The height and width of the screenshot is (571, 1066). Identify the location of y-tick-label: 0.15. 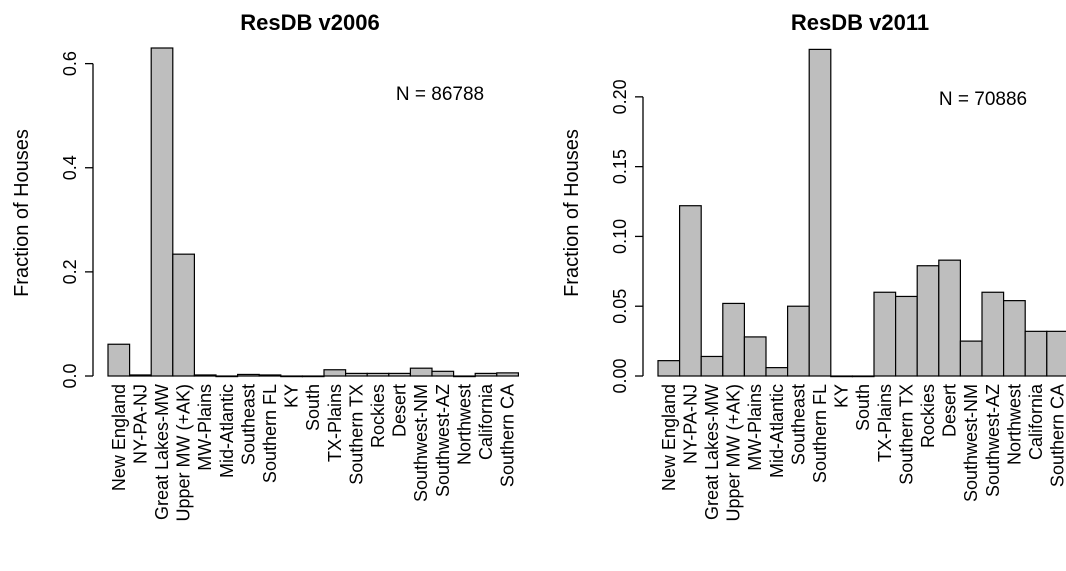
(620, 166).